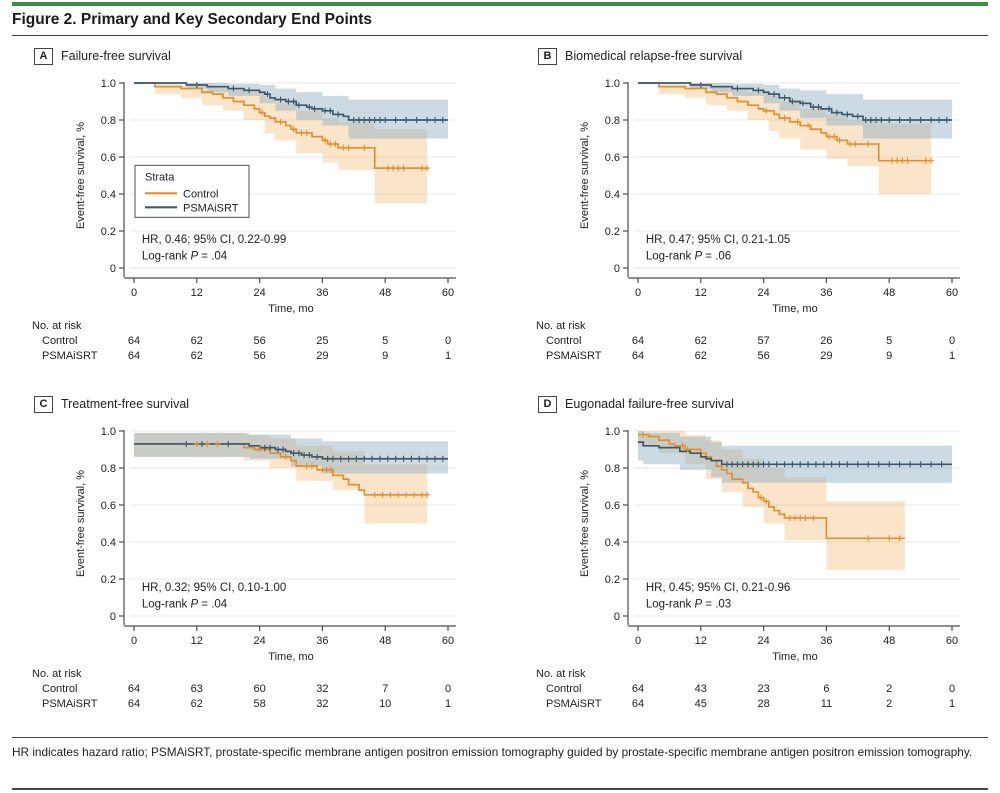  Describe the element at coordinates (385, 704) in the screenshot. I see `at-risk-value: 10` at that location.